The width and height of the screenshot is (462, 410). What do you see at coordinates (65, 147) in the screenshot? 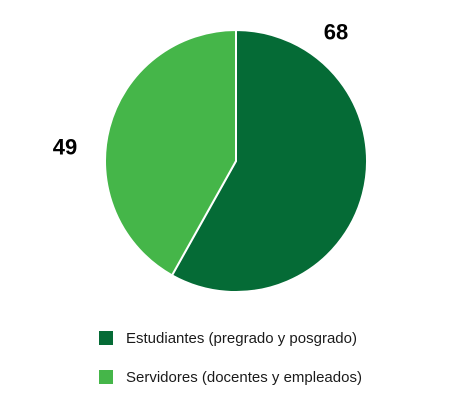
I see `data-label-servidores: 49` at bounding box center [65, 147].